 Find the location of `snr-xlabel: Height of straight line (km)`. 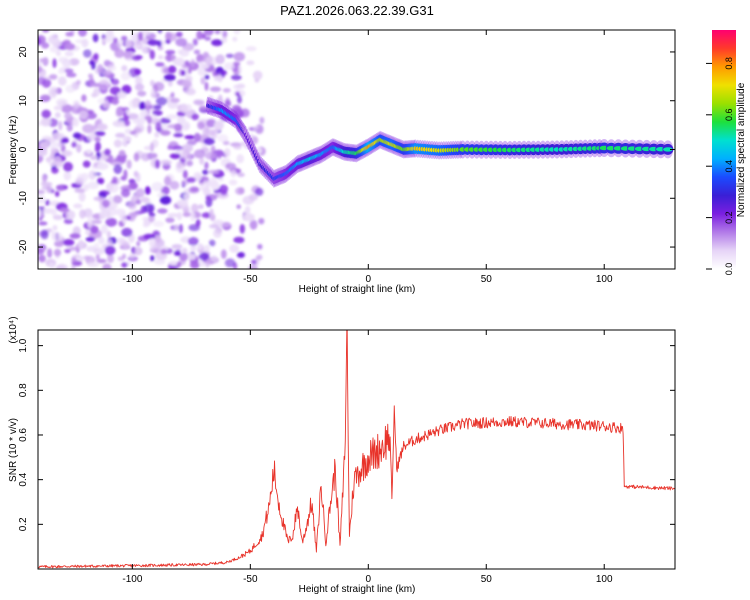

snr-xlabel: Height of straight line (km) is located at coordinates (357, 589).